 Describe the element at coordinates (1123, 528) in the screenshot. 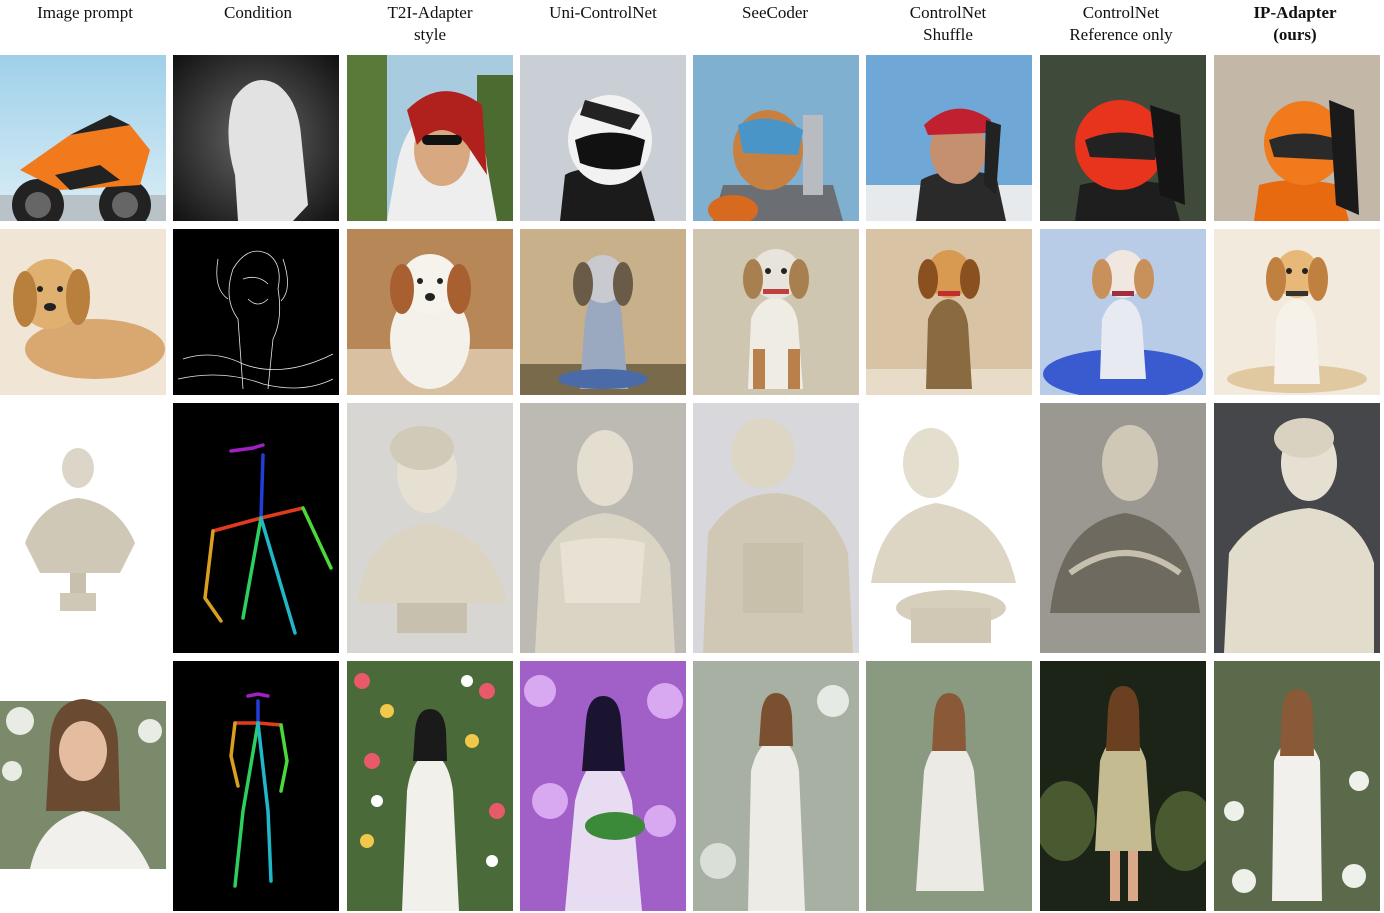

I see `row3-controlnet-reference` at that location.